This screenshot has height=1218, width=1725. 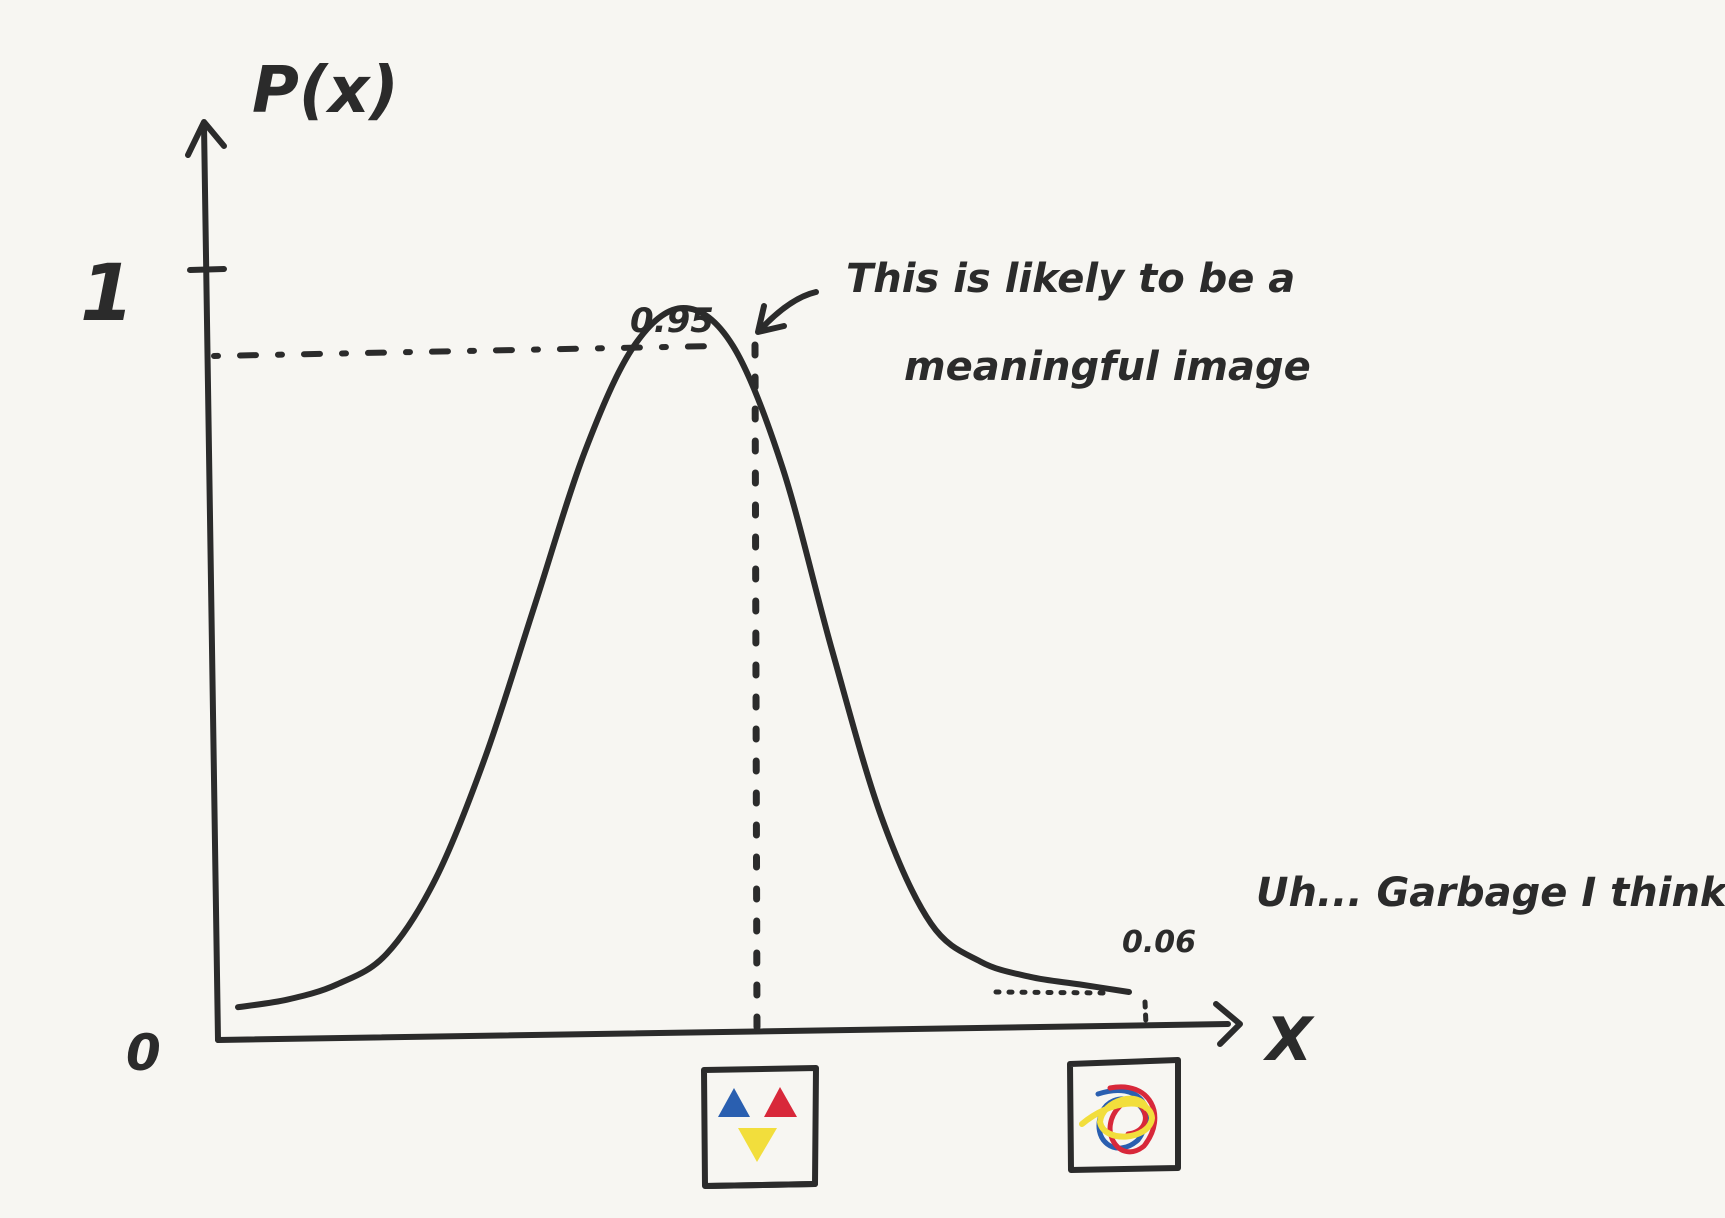 I want to click on meaningful-image-thumbnail, so click(x=760, y=1127).